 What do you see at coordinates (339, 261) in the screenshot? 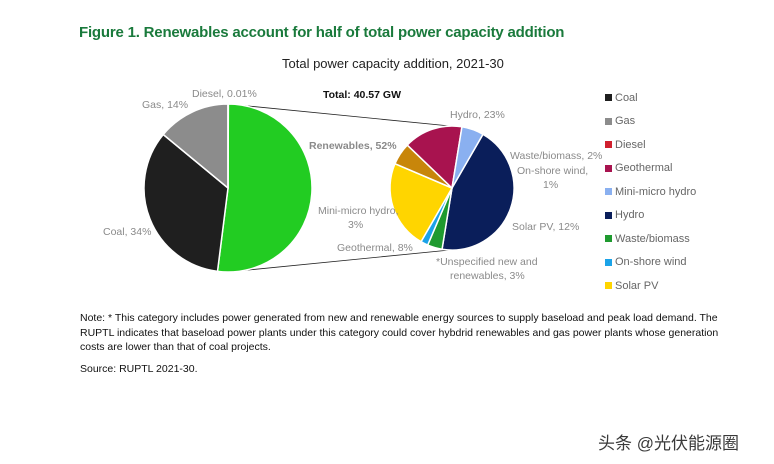
I see `connector-bottom` at bounding box center [339, 261].